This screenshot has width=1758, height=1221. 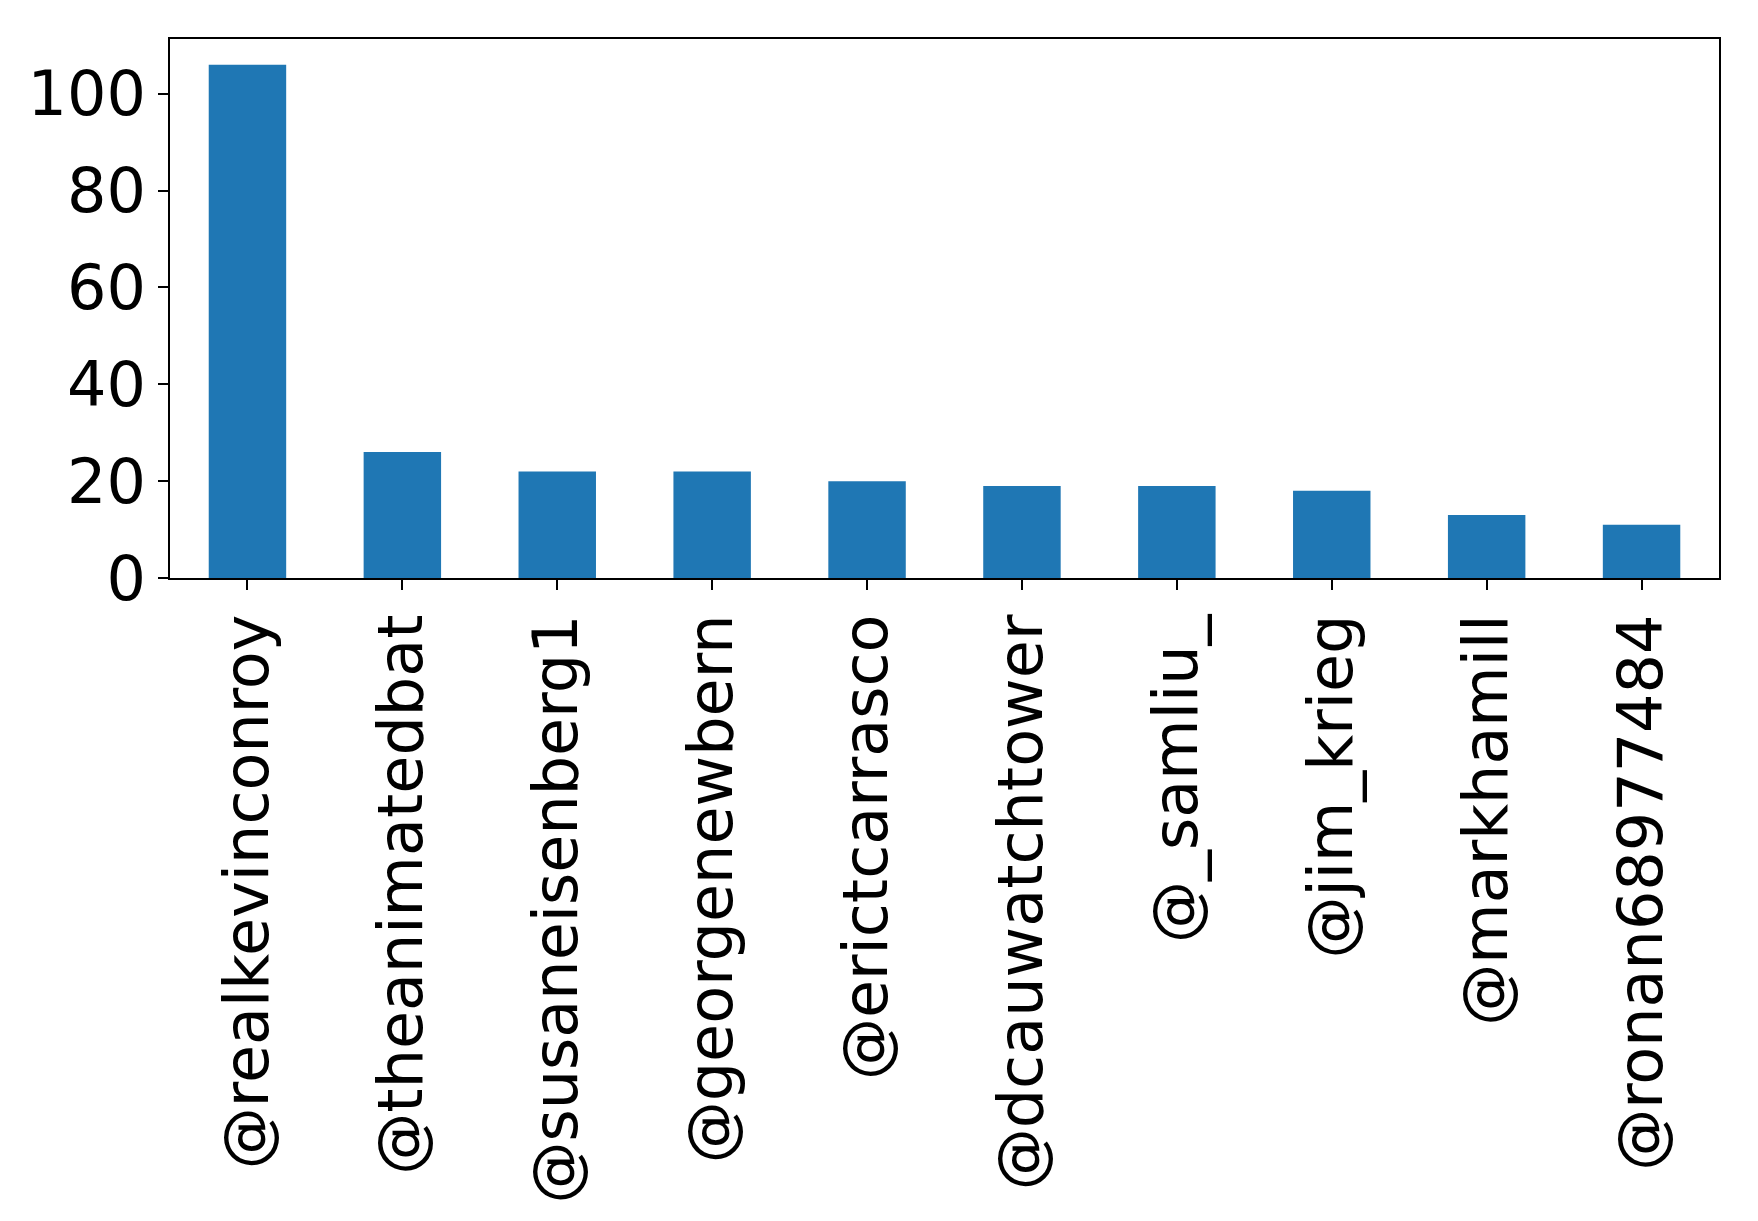 I want to click on y-tick-label: 100, so click(x=86, y=94).